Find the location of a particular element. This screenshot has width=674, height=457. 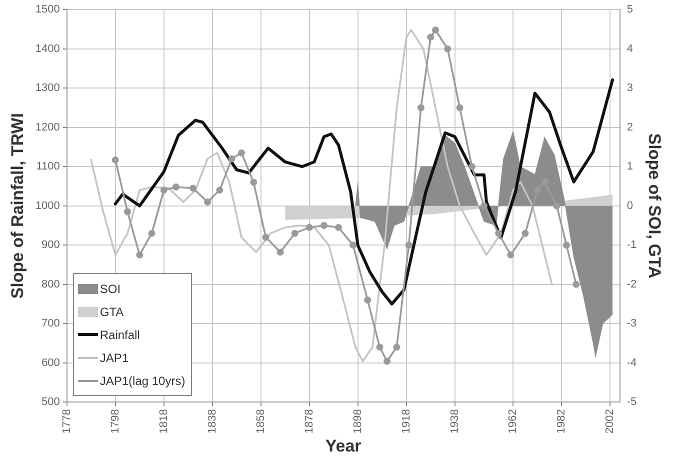

y-tick-label: 500 is located at coordinates (51, 402).